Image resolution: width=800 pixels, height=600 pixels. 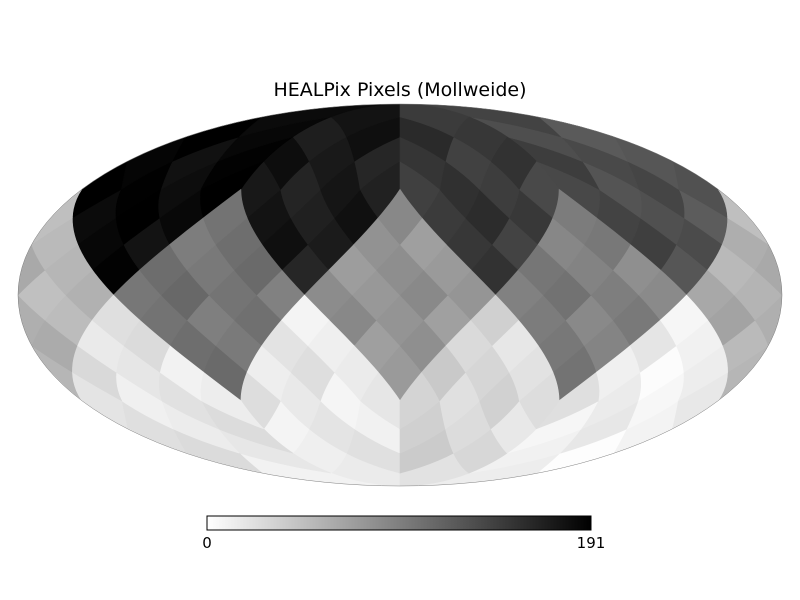 I want to click on colorbar: 0 191, so click(x=404, y=533).